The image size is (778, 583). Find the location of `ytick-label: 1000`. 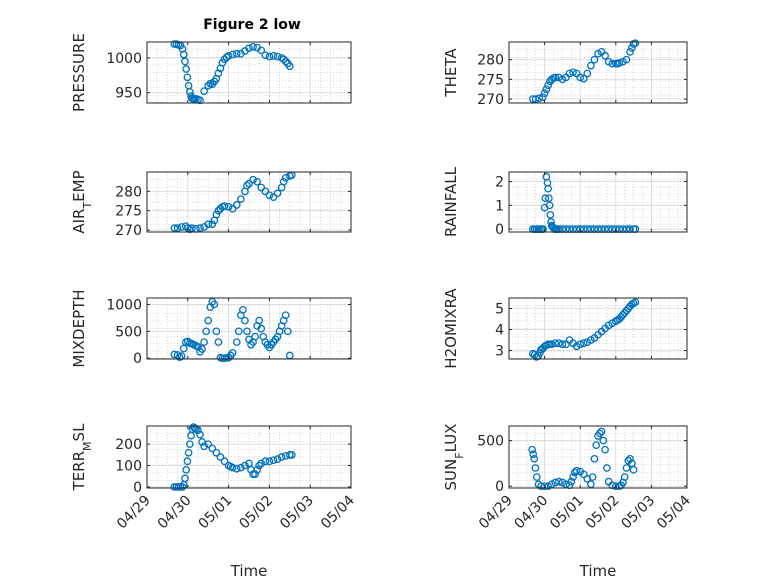

ytick-label: 1000 is located at coordinates (124, 59).